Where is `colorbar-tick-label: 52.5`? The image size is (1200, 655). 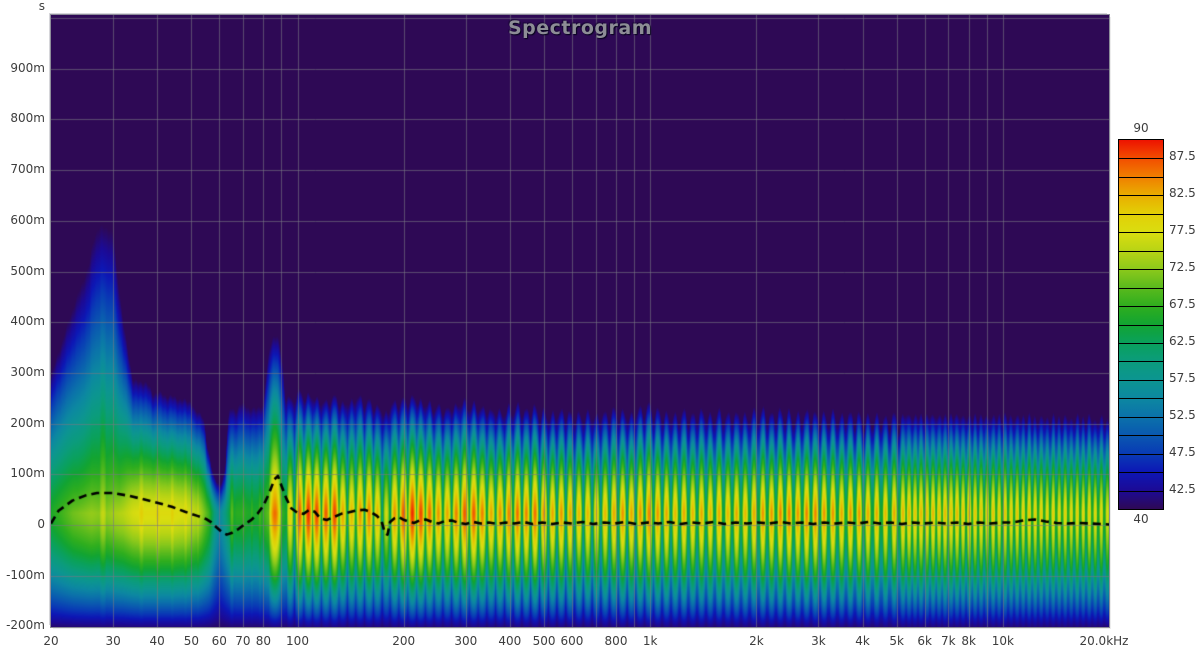
colorbar-tick-label: 52.5 is located at coordinates (1182, 414).